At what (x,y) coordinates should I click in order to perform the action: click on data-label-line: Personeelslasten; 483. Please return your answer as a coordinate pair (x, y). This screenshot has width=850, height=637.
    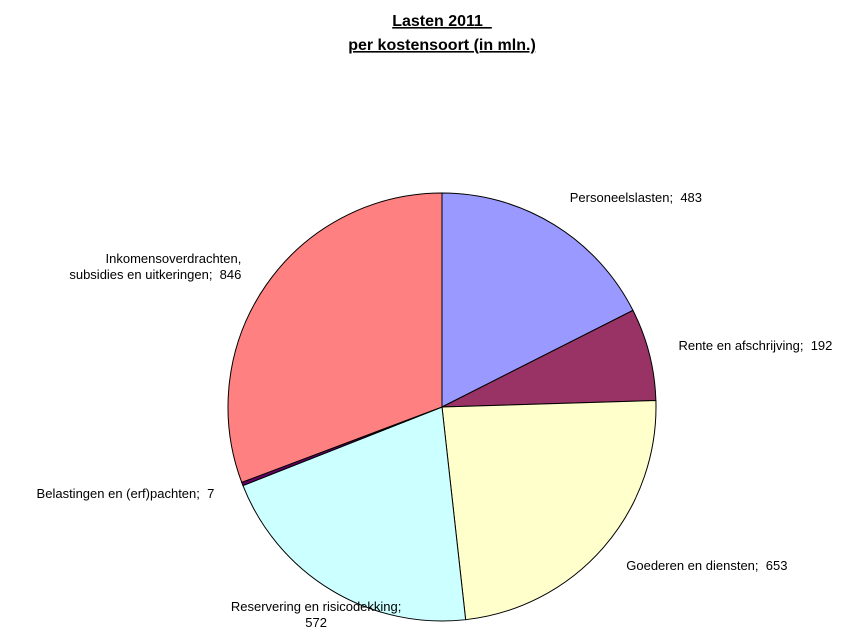
    Looking at the image, I should click on (636, 198).